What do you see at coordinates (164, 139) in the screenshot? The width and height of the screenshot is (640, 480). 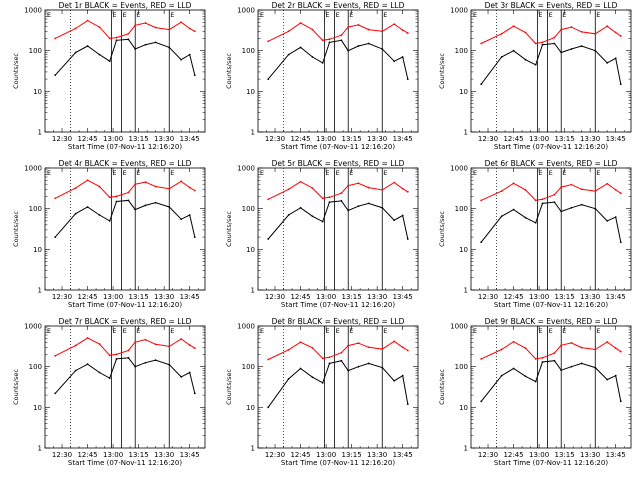 I see `x-tick-label: 13:30` at bounding box center [164, 139].